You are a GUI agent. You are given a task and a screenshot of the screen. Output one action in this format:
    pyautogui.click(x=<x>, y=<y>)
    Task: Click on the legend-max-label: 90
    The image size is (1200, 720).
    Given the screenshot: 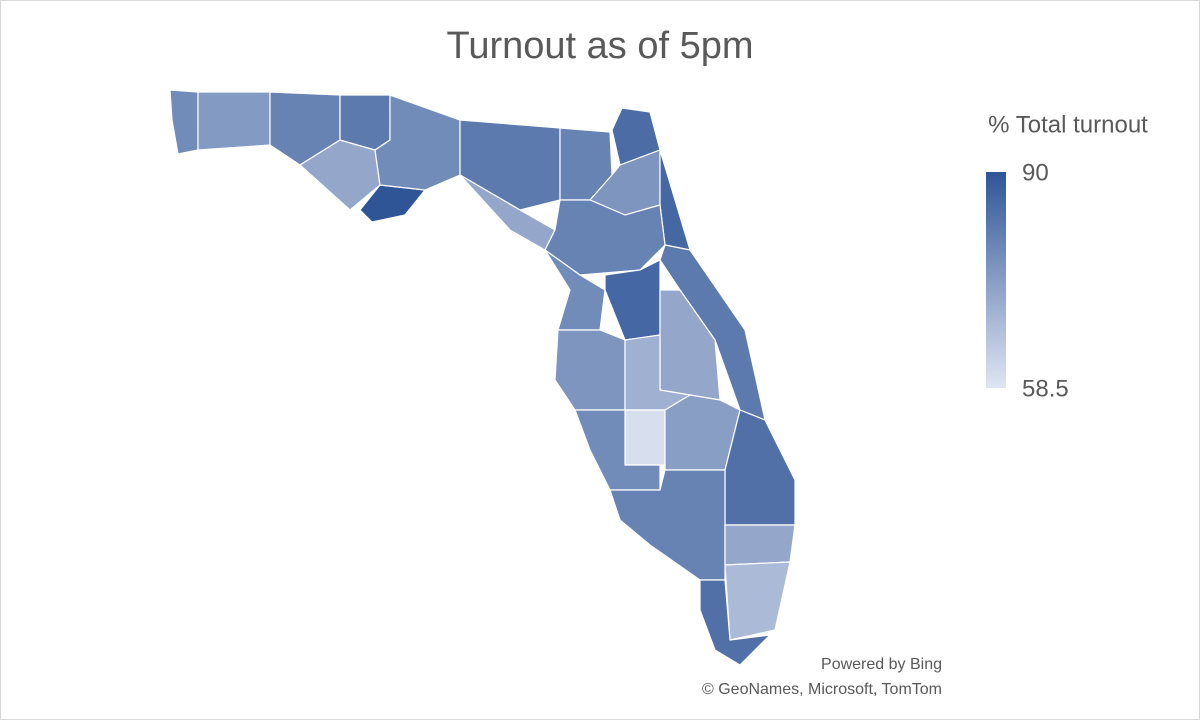 What is the action you would take?
    pyautogui.click(x=1035, y=172)
    